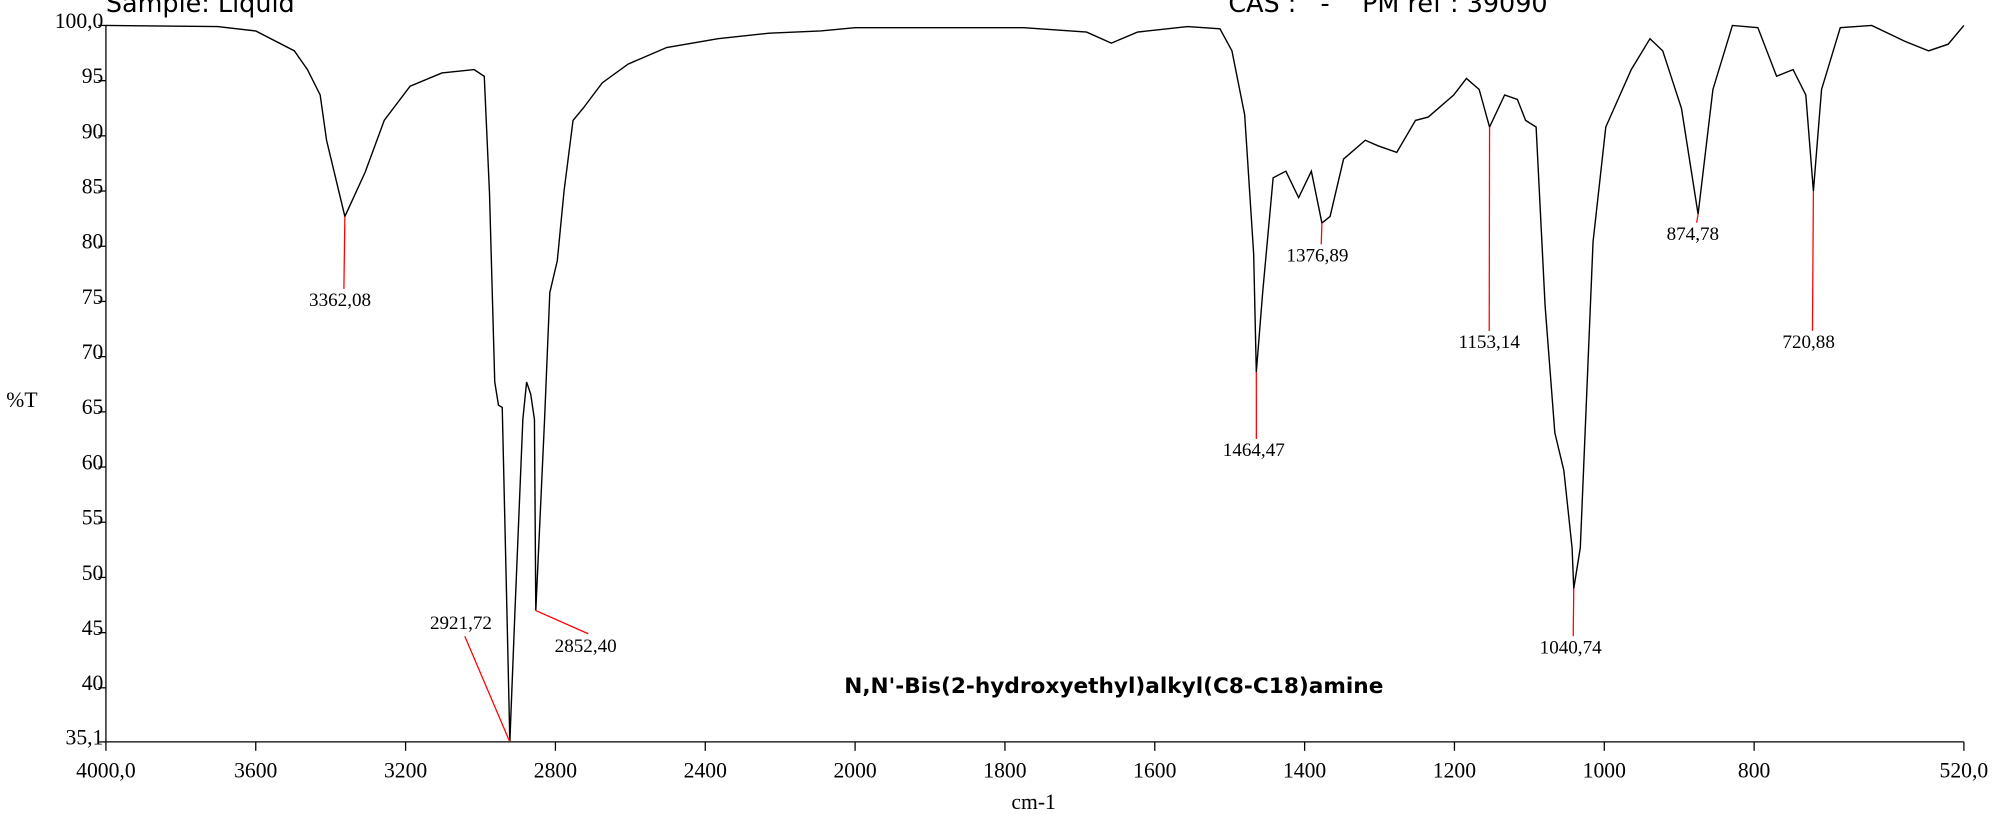  Describe the element at coordinates (854, 770) in the screenshot. I see `x-tick-label: 2000` at that location.